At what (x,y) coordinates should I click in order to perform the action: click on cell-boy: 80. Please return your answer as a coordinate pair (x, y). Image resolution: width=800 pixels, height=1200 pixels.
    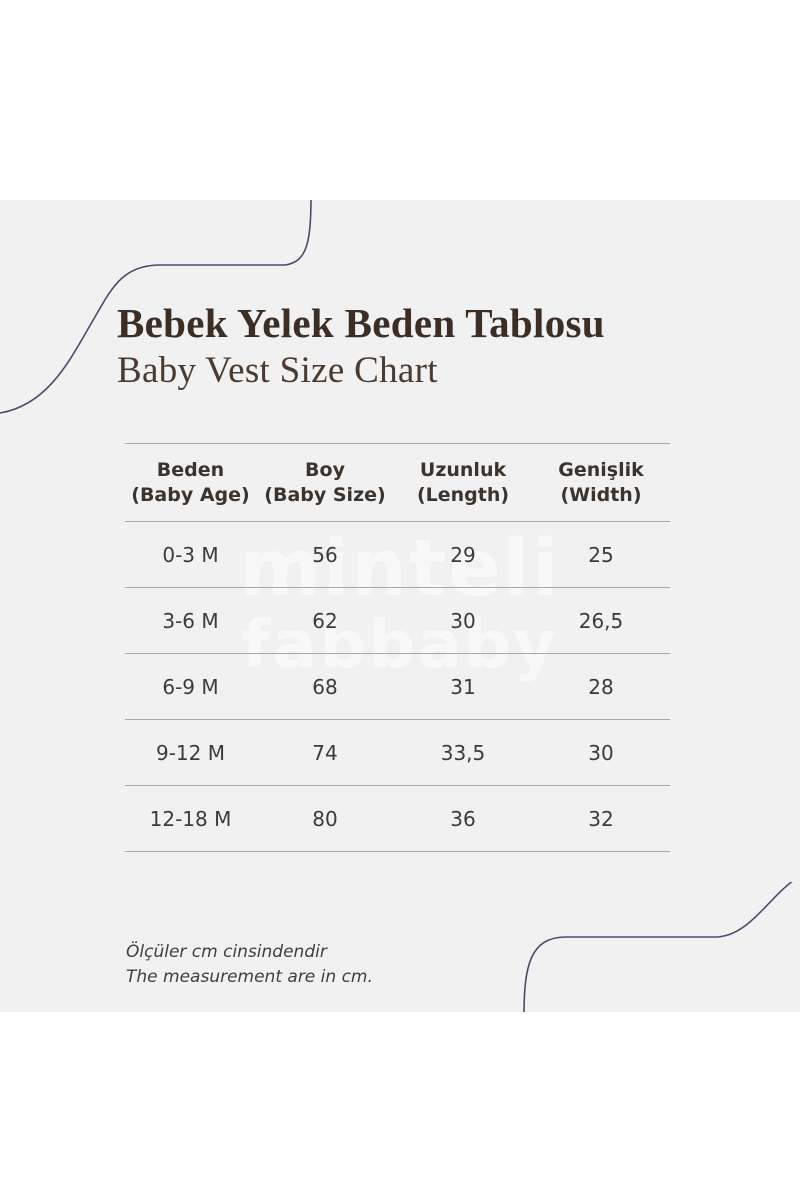
    Looking at the image, I should click on (325, 818).